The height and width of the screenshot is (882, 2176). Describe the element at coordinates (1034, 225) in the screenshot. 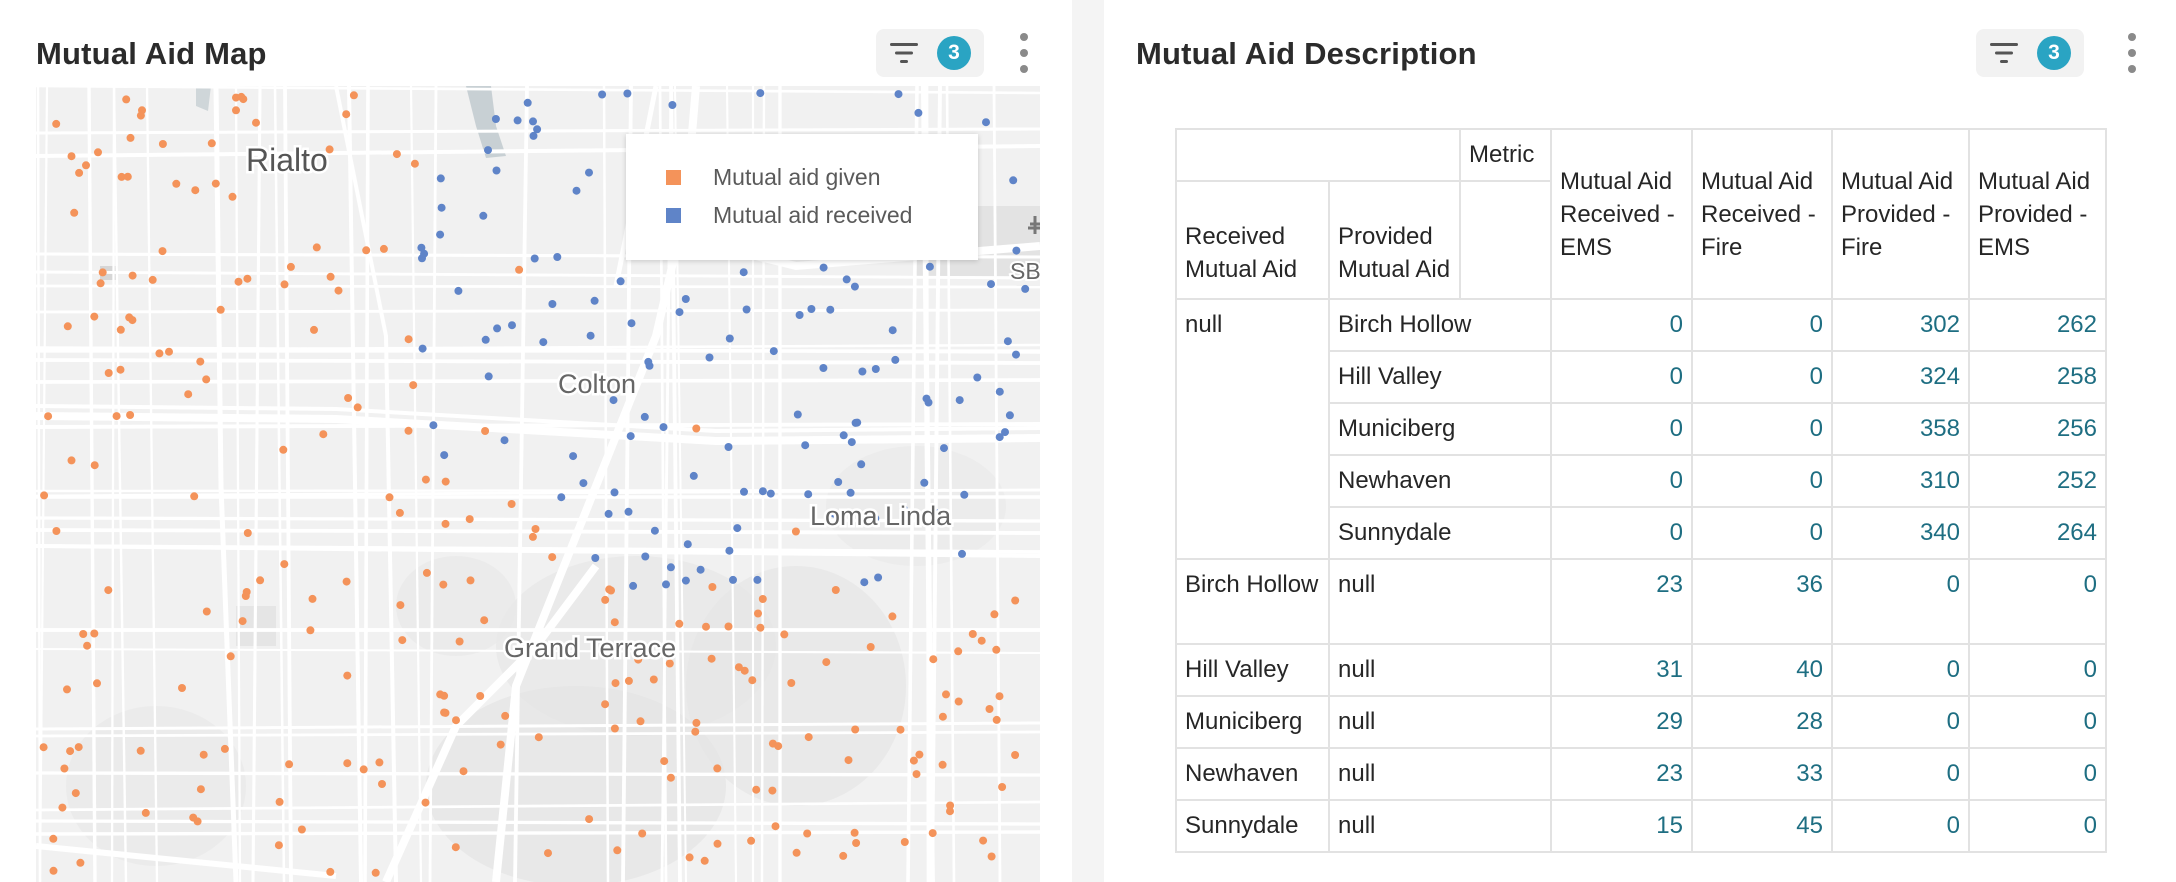

I see `airport-icon` at that location.